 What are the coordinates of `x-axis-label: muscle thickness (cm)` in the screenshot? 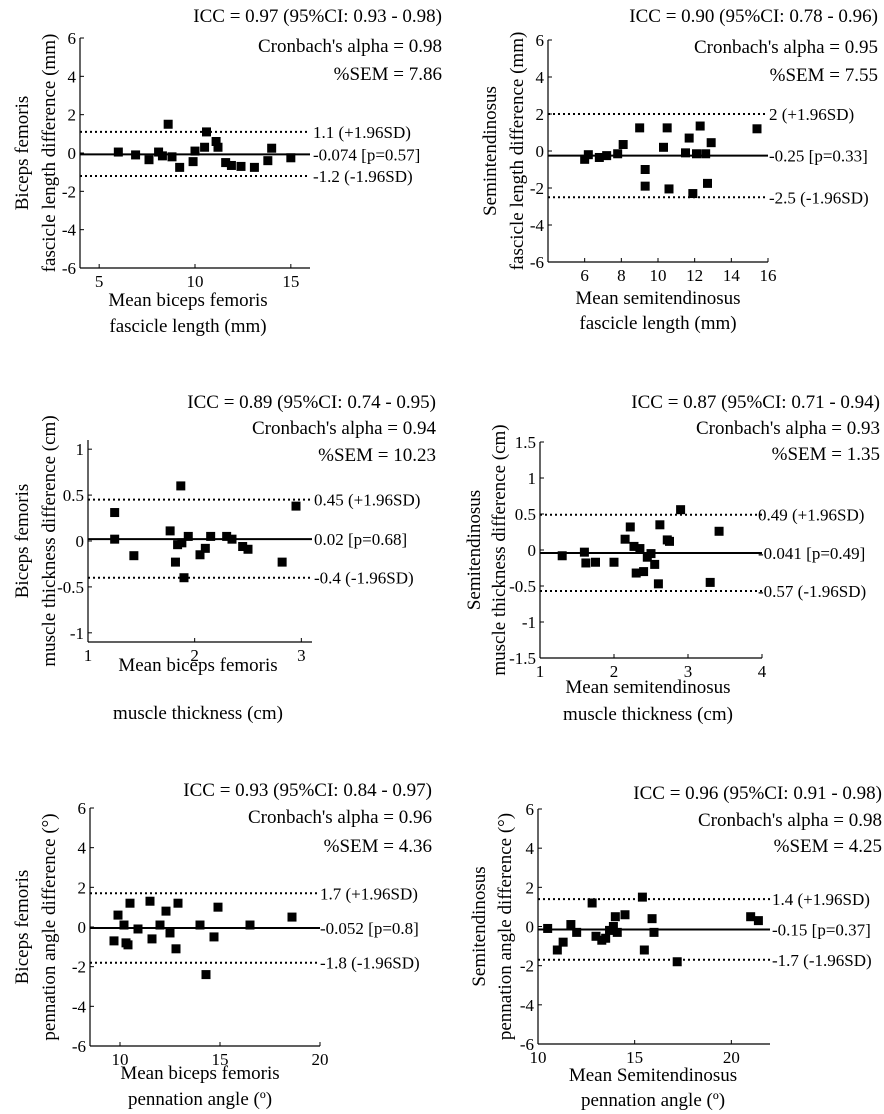 It's located at (648, 714).